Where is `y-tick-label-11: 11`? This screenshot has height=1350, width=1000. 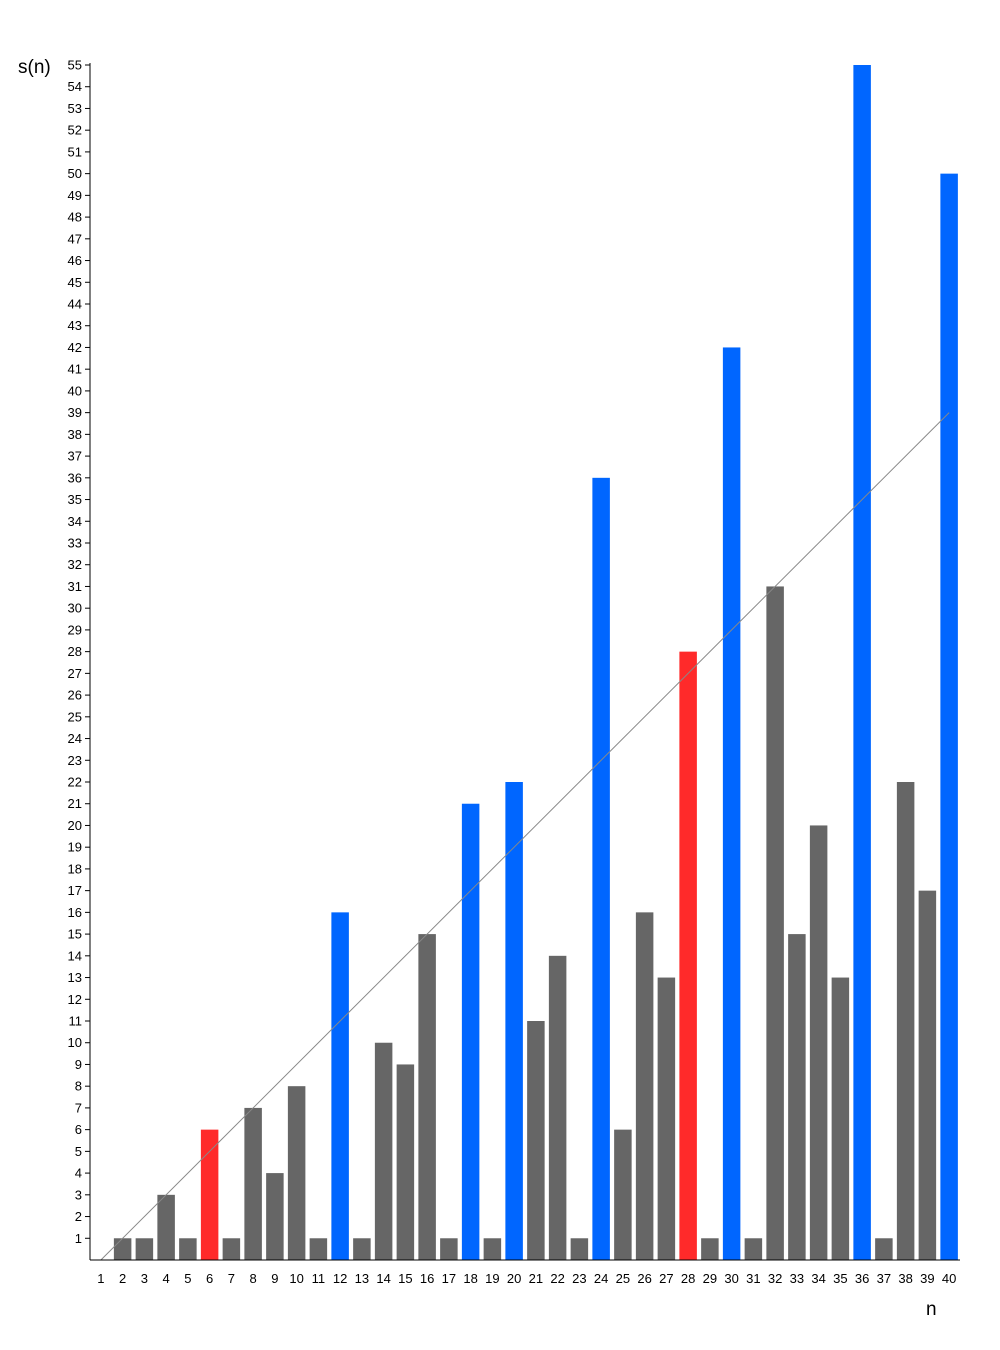 y-tick-label-11: 11 is located at coordinates (76, 1021).